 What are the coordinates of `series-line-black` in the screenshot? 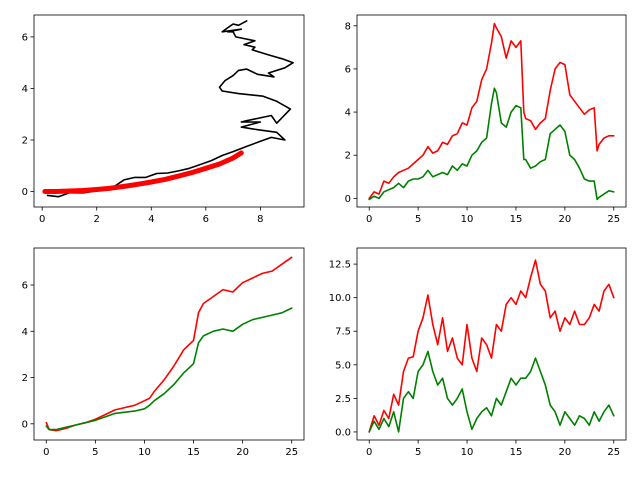 It's located at (170, 109).